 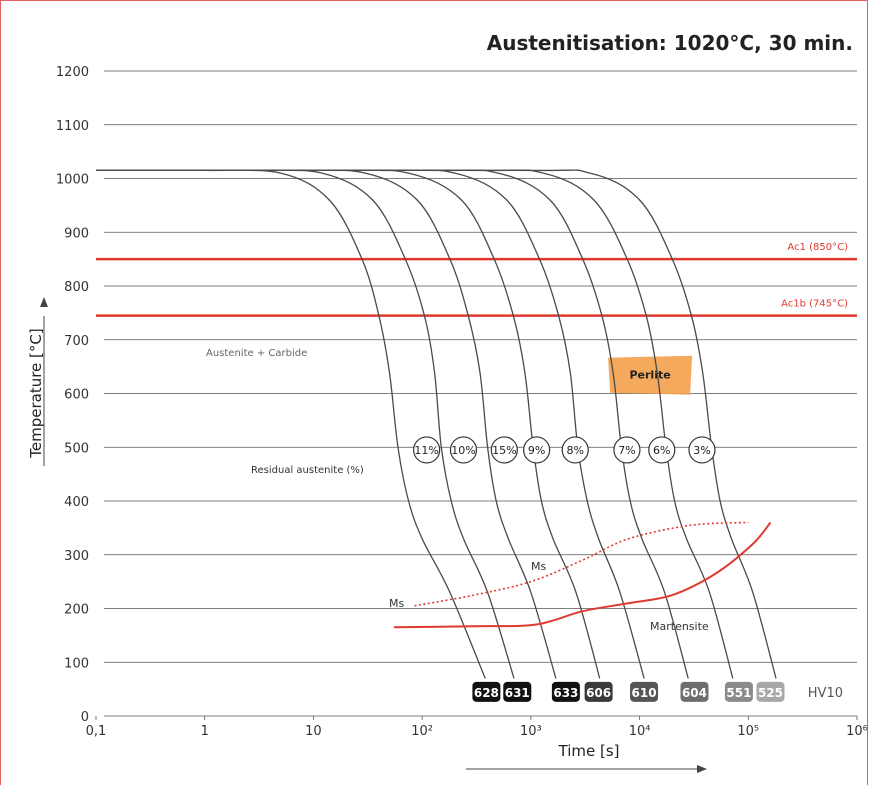 What do you see at coordinates (640, 731) in the screenshot?
I see `x-tick-label: 10⁴` at bounding box center [640, 731].